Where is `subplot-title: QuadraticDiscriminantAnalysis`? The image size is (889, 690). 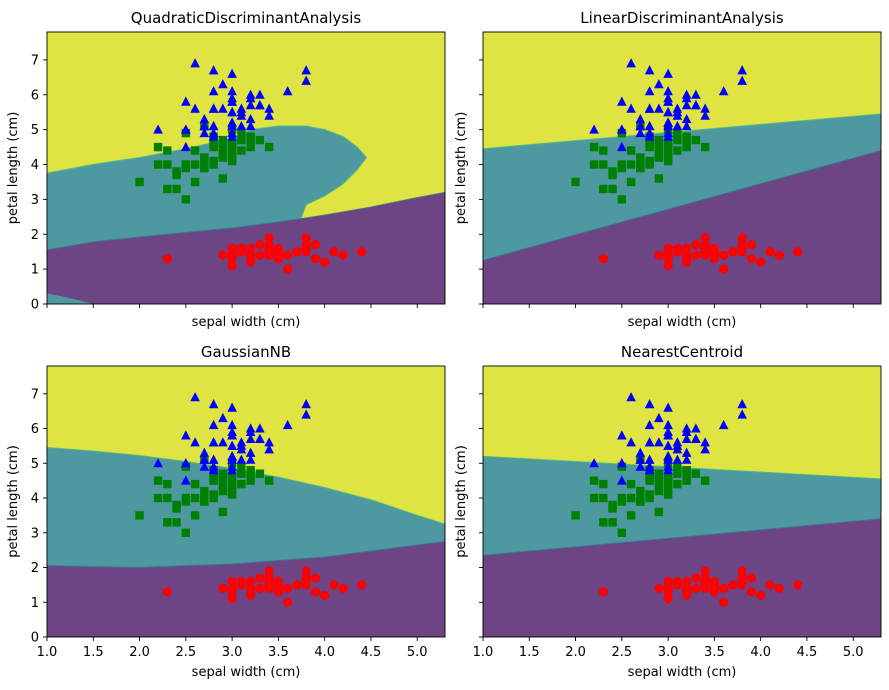
subplot-title: QuadraticDiscriminantAnalysis is located at coordinates (246, 18).